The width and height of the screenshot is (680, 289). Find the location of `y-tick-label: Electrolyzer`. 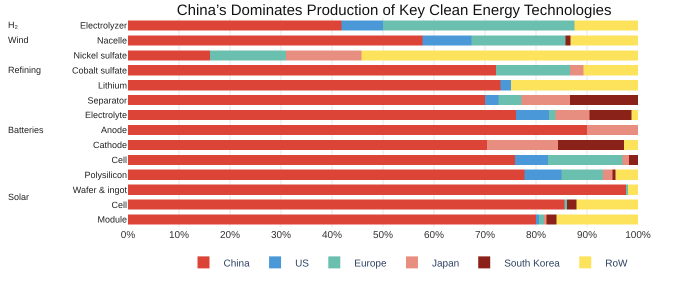

y-tick-label: Electrolyzer is located at coordinates (103, 25).